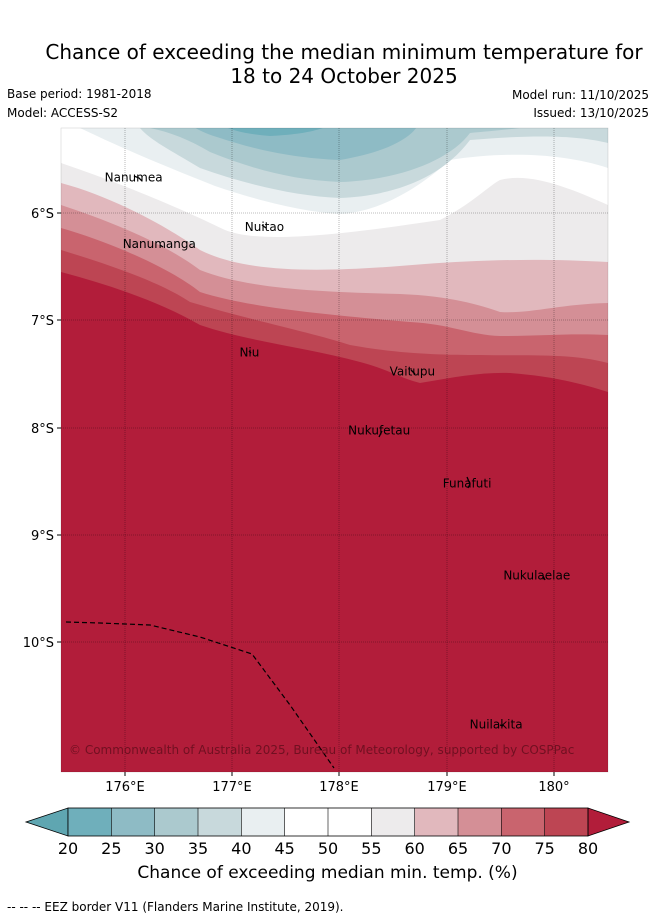 This screenshot has width=655, height=919. Describe the element at coordinates (458, 848) in the screenshot. I see `colorbar-tick-label: 65` at that location.